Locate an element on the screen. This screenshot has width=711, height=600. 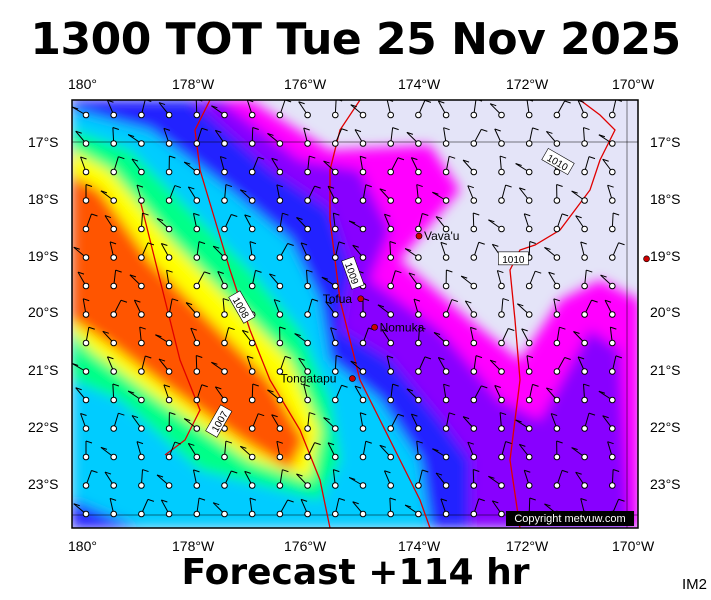
copyright-box is located at coordinates (570, 518).